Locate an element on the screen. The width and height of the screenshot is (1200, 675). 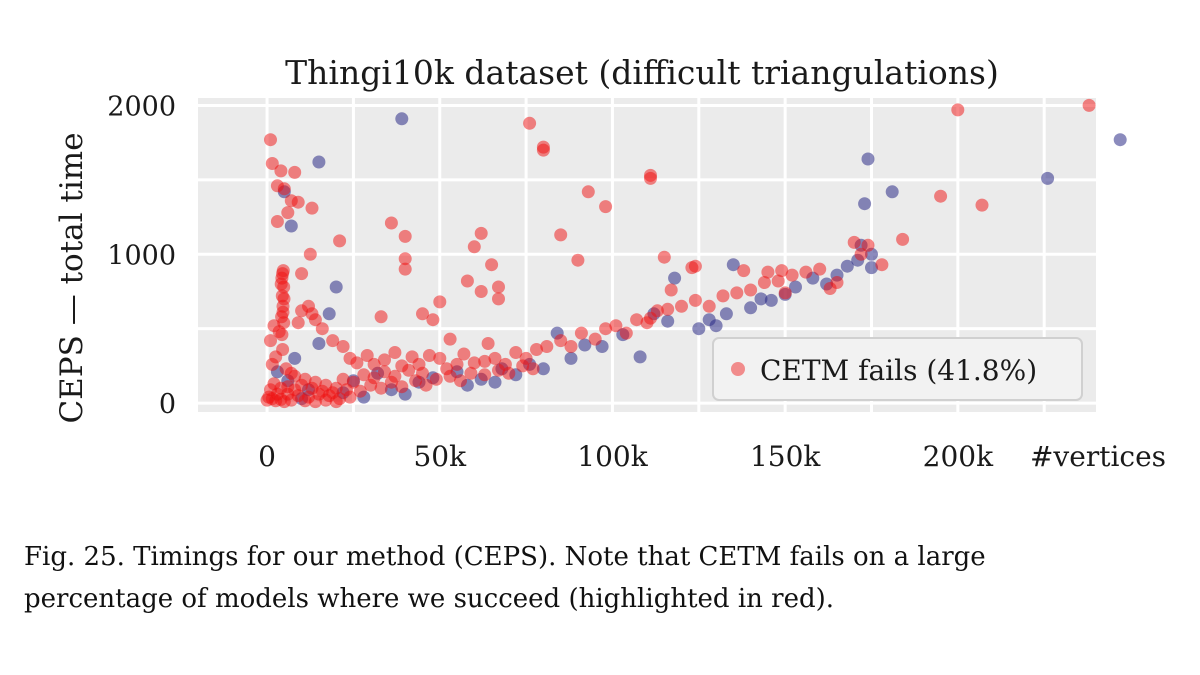
x-tick-label: 100k is located at coordinates (612, 456).